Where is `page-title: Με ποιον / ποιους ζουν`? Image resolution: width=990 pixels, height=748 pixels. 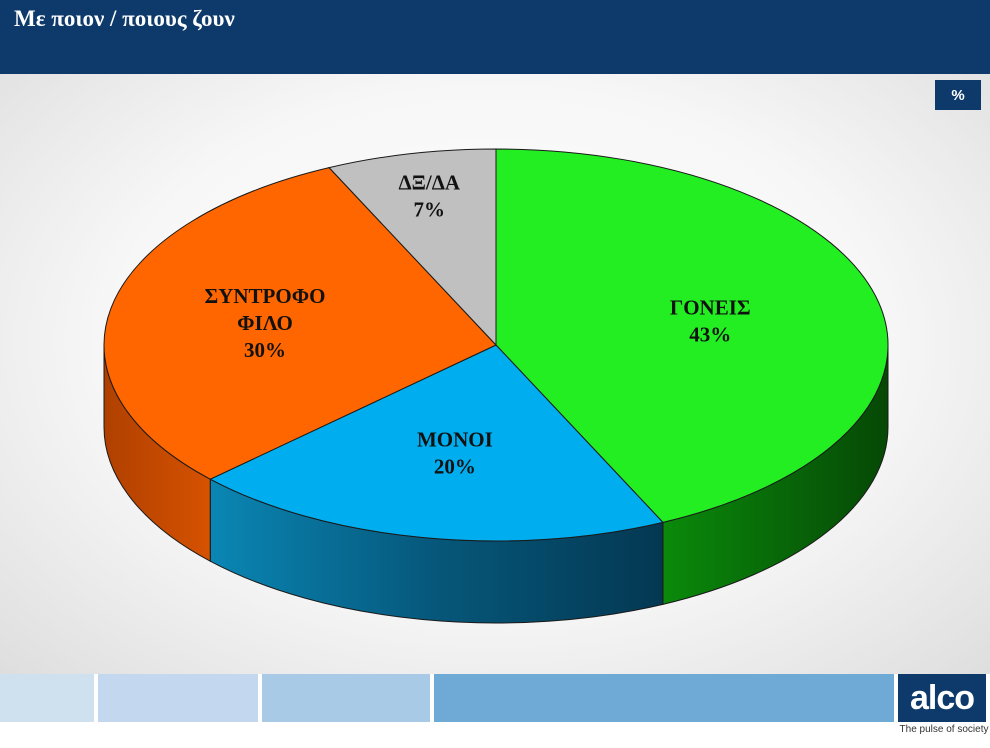 page-title: Με ποιον / ποιους ζουν is located at coordinates (124, 18).